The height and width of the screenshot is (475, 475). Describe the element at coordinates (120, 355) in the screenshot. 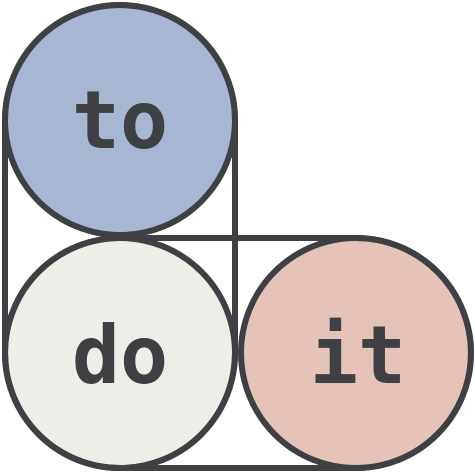

I see `word-do: do` at that location.